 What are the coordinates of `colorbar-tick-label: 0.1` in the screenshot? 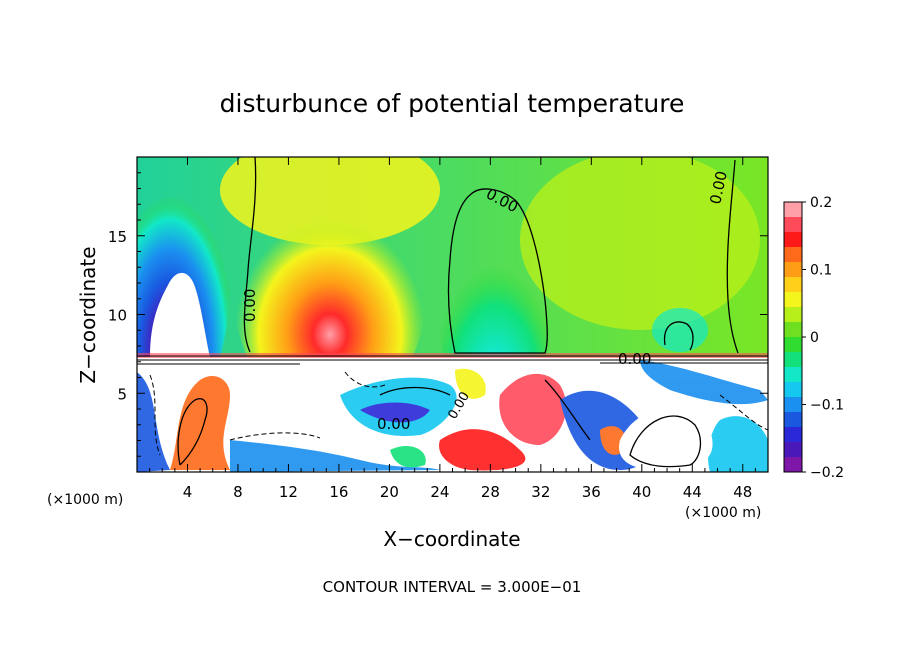 It's located at (821, 271).